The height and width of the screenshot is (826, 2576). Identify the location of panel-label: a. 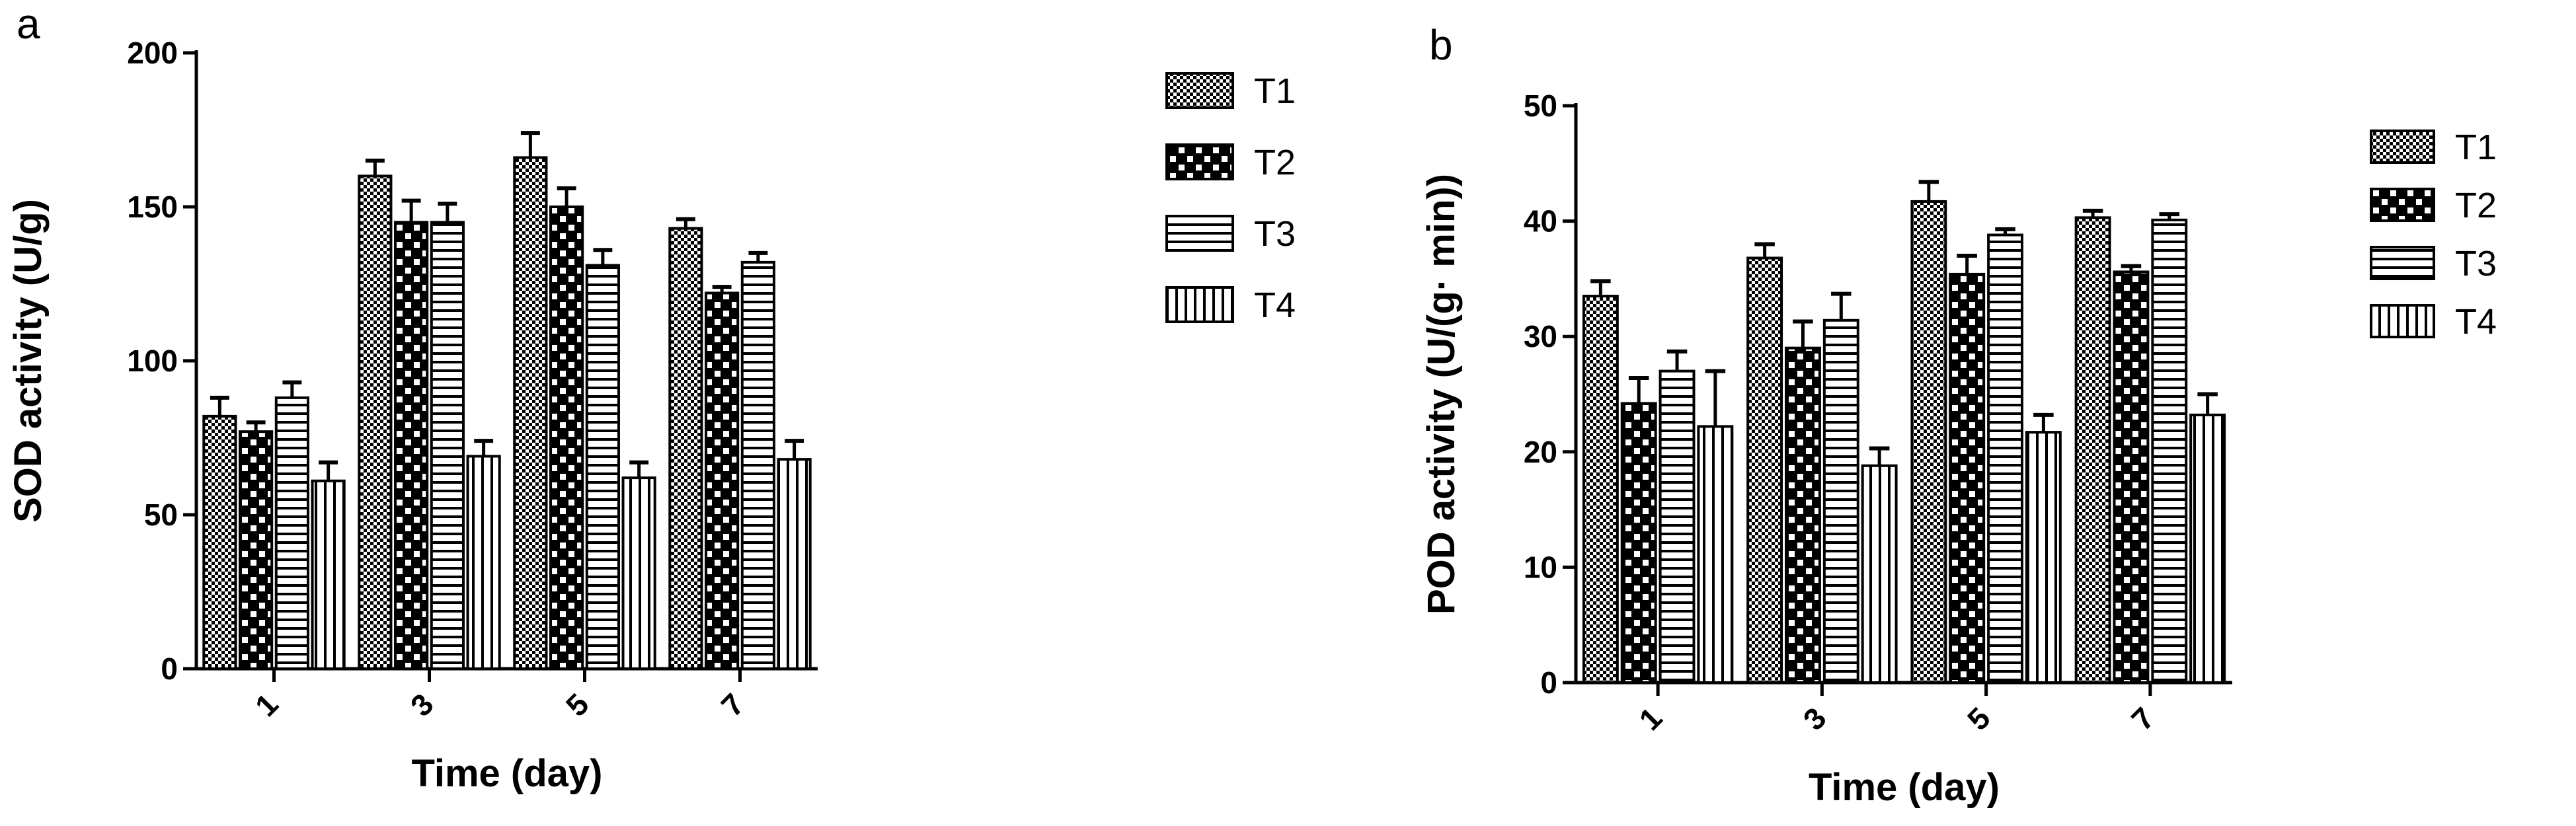
(28, 24).